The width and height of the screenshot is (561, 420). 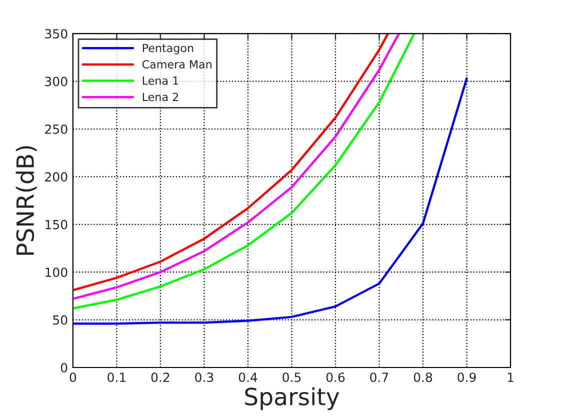 What do you see at coordinates (64, 367) in the screenshot?
I see `y-tick-label: 0` at bounding box center [64, 367].